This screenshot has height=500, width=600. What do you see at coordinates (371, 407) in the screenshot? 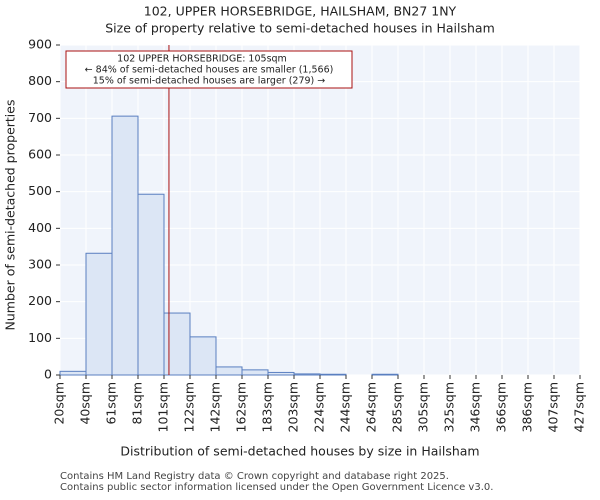
I see `x-tick-label-264sqm: 264sqm` at bounding box center [371, 407].